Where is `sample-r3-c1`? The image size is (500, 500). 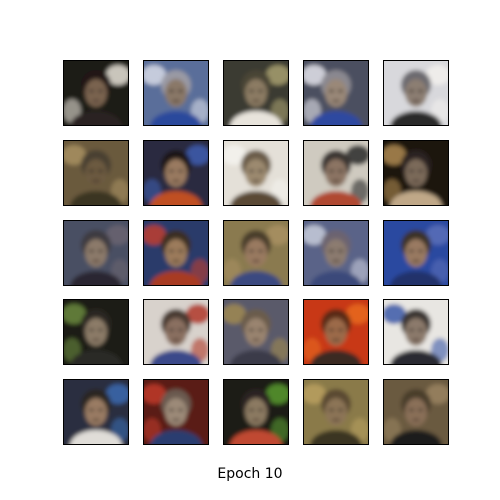
sample-r3-c1 is located at coordinates (96, 253).